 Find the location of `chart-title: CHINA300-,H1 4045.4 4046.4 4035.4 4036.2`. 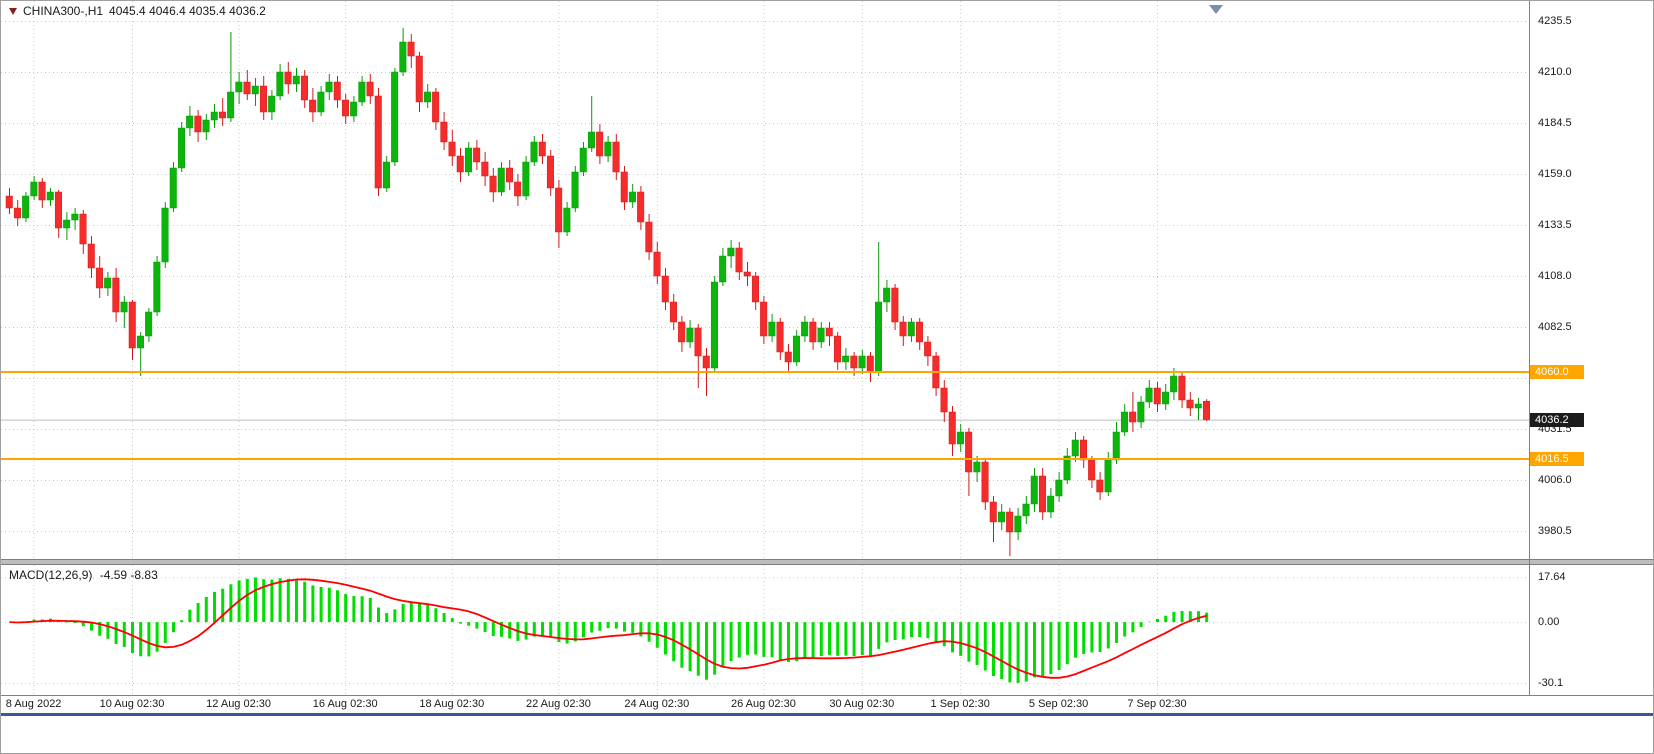

chart-title: CHINA300-,H1 4045.4 4046.4 4035.4 4036.2 is located at coordinates (137, 11).